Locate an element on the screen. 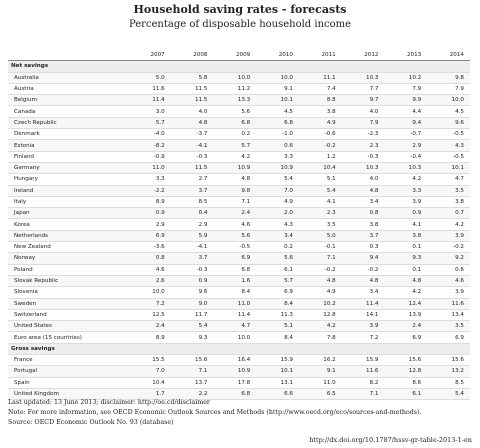  value-cell: 9.3 is located at coordinates (406, 258).